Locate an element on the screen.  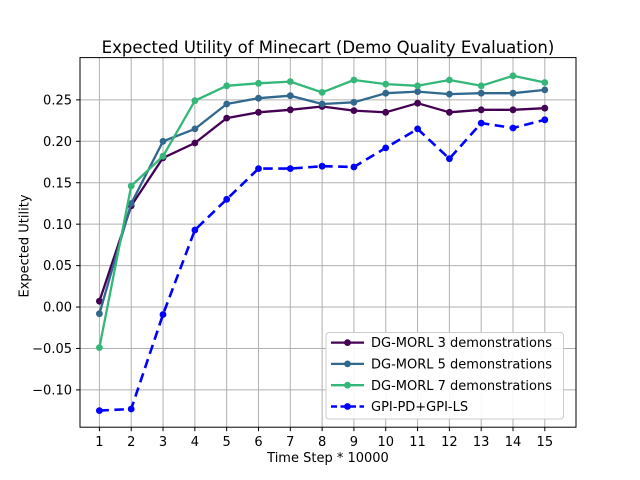
legend-label-dg-morl-7-demonstrations: DG-MORL 7 demonstrations is located at coordinates (461, 386).